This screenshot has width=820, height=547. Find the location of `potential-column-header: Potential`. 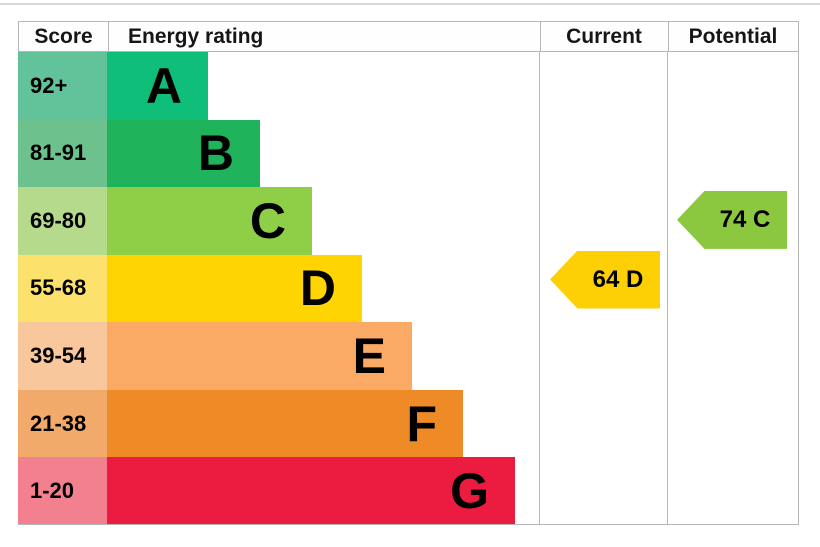

potential-column-header: Potential is located at coordinates (733, 36).